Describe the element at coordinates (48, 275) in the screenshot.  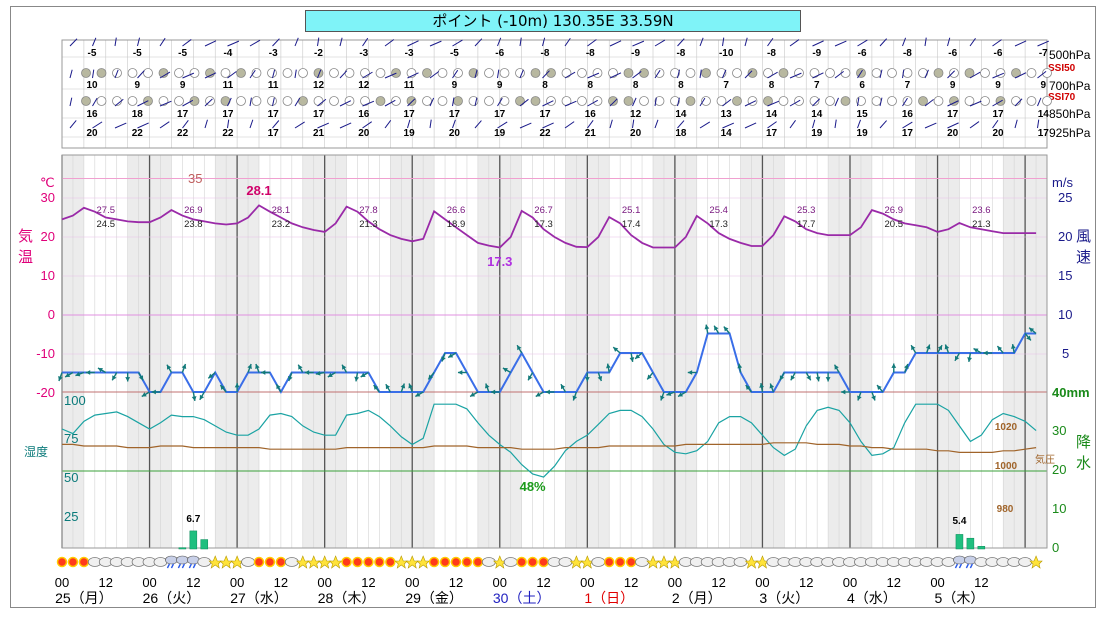
I see `temp-tick: 10` at that location.